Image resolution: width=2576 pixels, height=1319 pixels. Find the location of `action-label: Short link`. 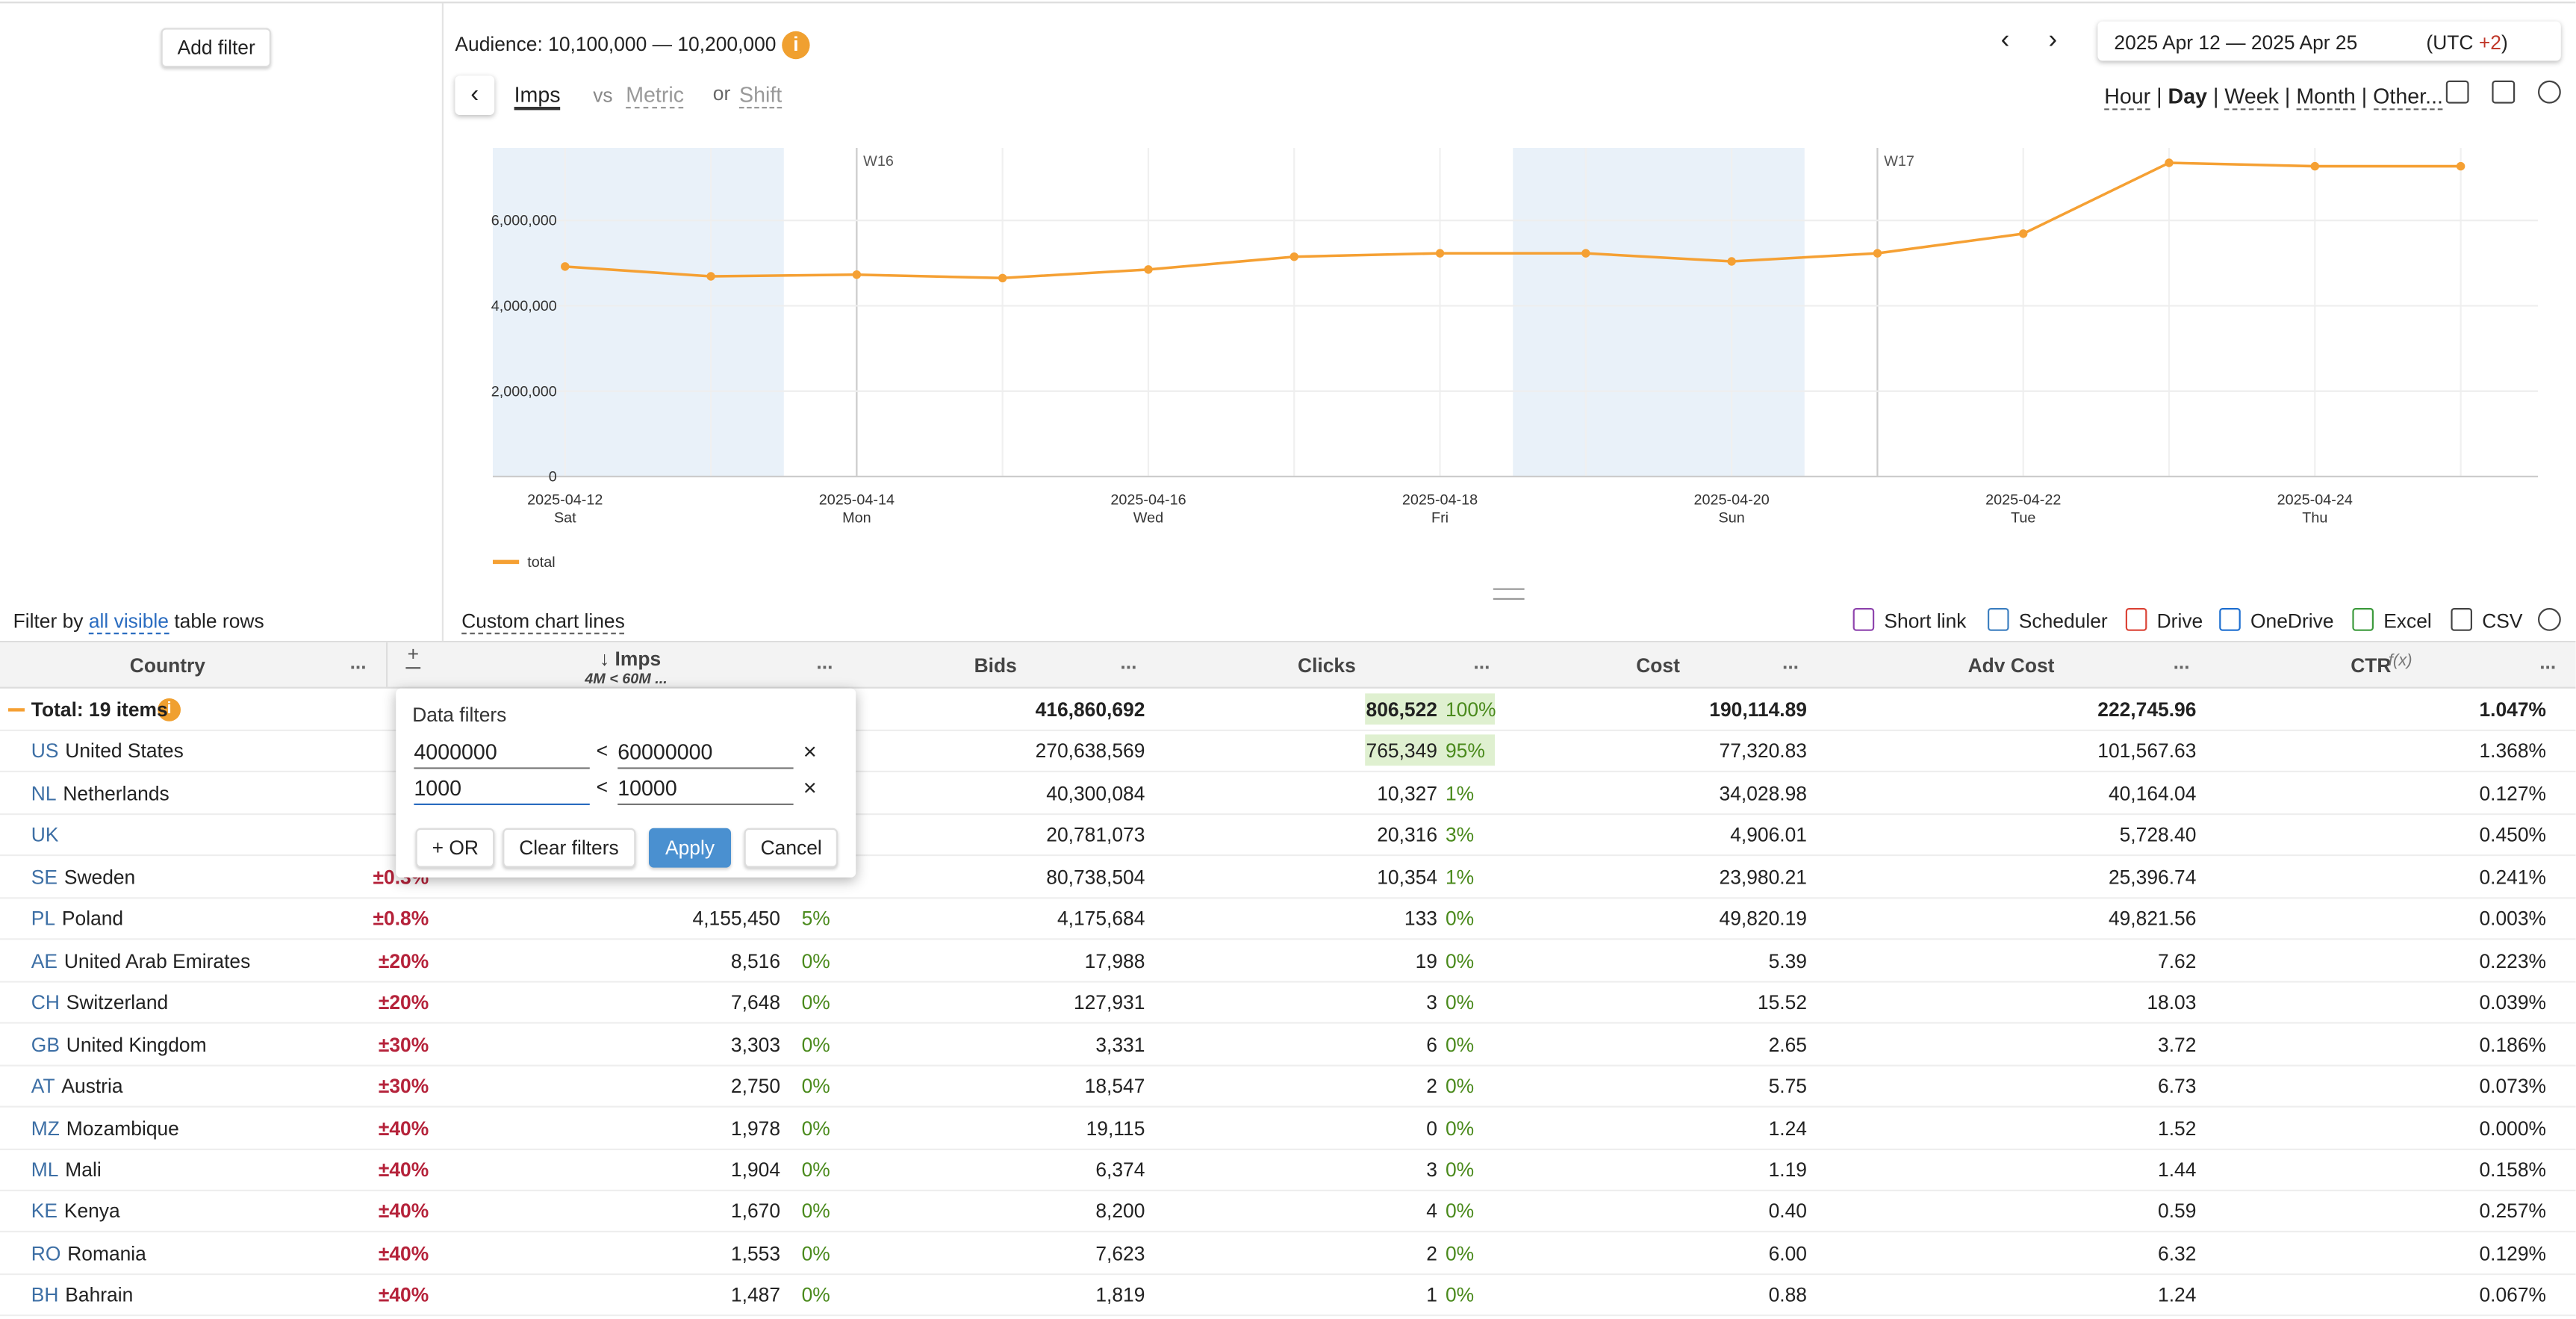

action-label: Short link is located at coordinates (1925, 621).